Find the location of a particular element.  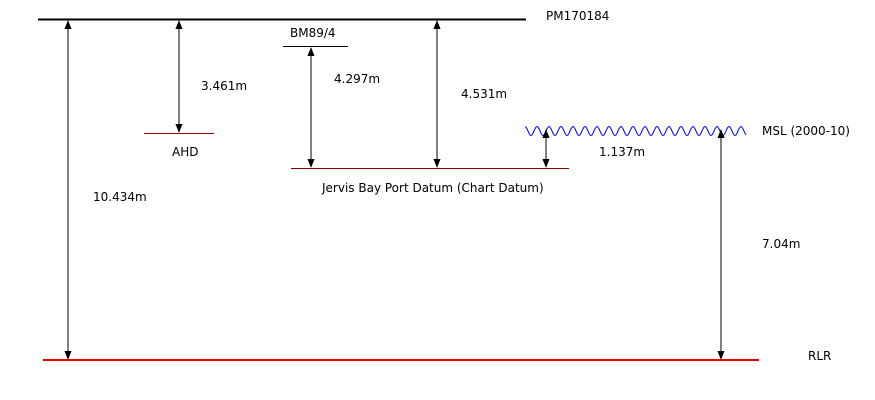

ahd-label: AHD is located at coordinates (185, 152).